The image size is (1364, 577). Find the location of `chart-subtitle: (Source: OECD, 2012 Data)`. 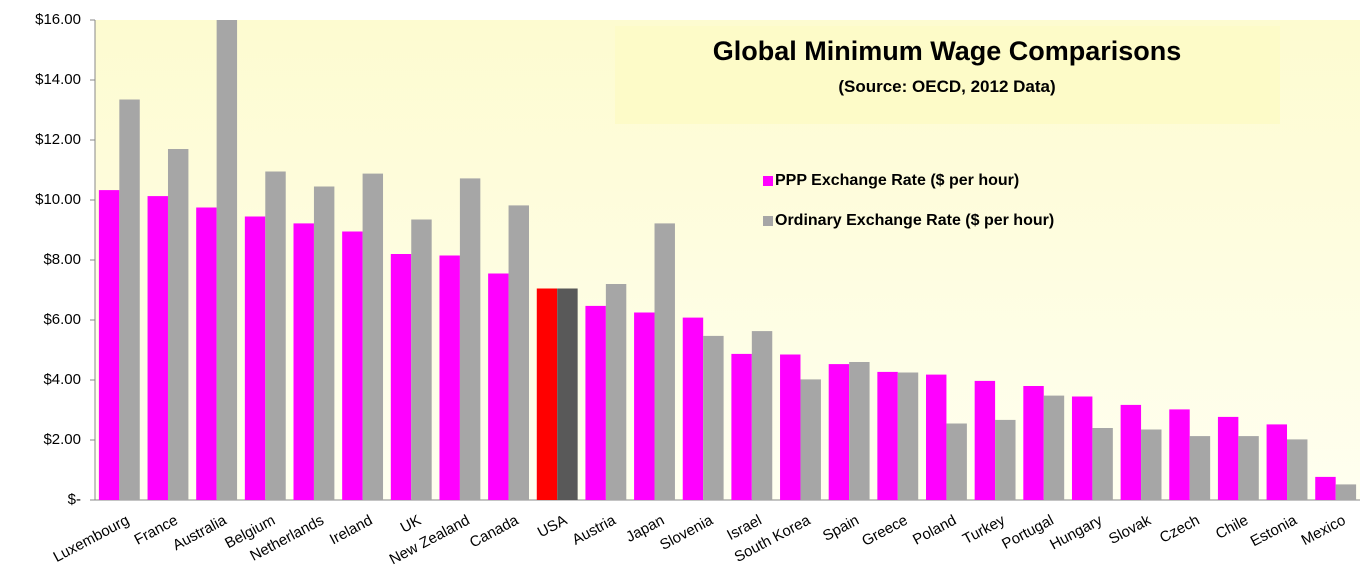

chart-subtitle: (Source: OECD, 2012 Data) is located at coordinates (946, 86).